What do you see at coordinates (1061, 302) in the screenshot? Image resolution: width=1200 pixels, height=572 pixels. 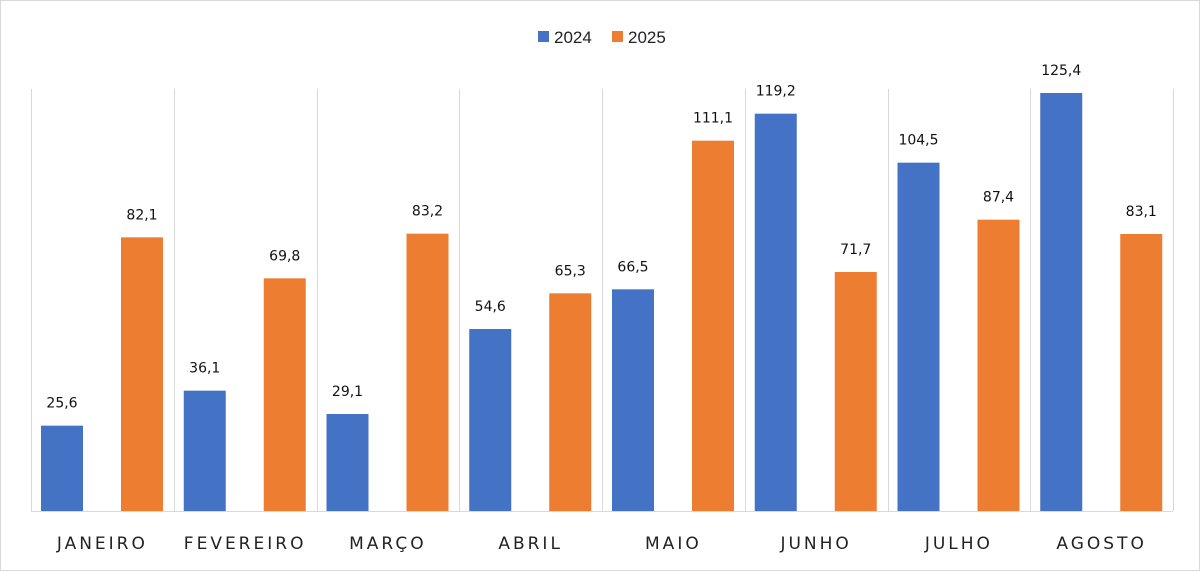 I see `bar-2024-agosto` at bounding box center [1061, 302].